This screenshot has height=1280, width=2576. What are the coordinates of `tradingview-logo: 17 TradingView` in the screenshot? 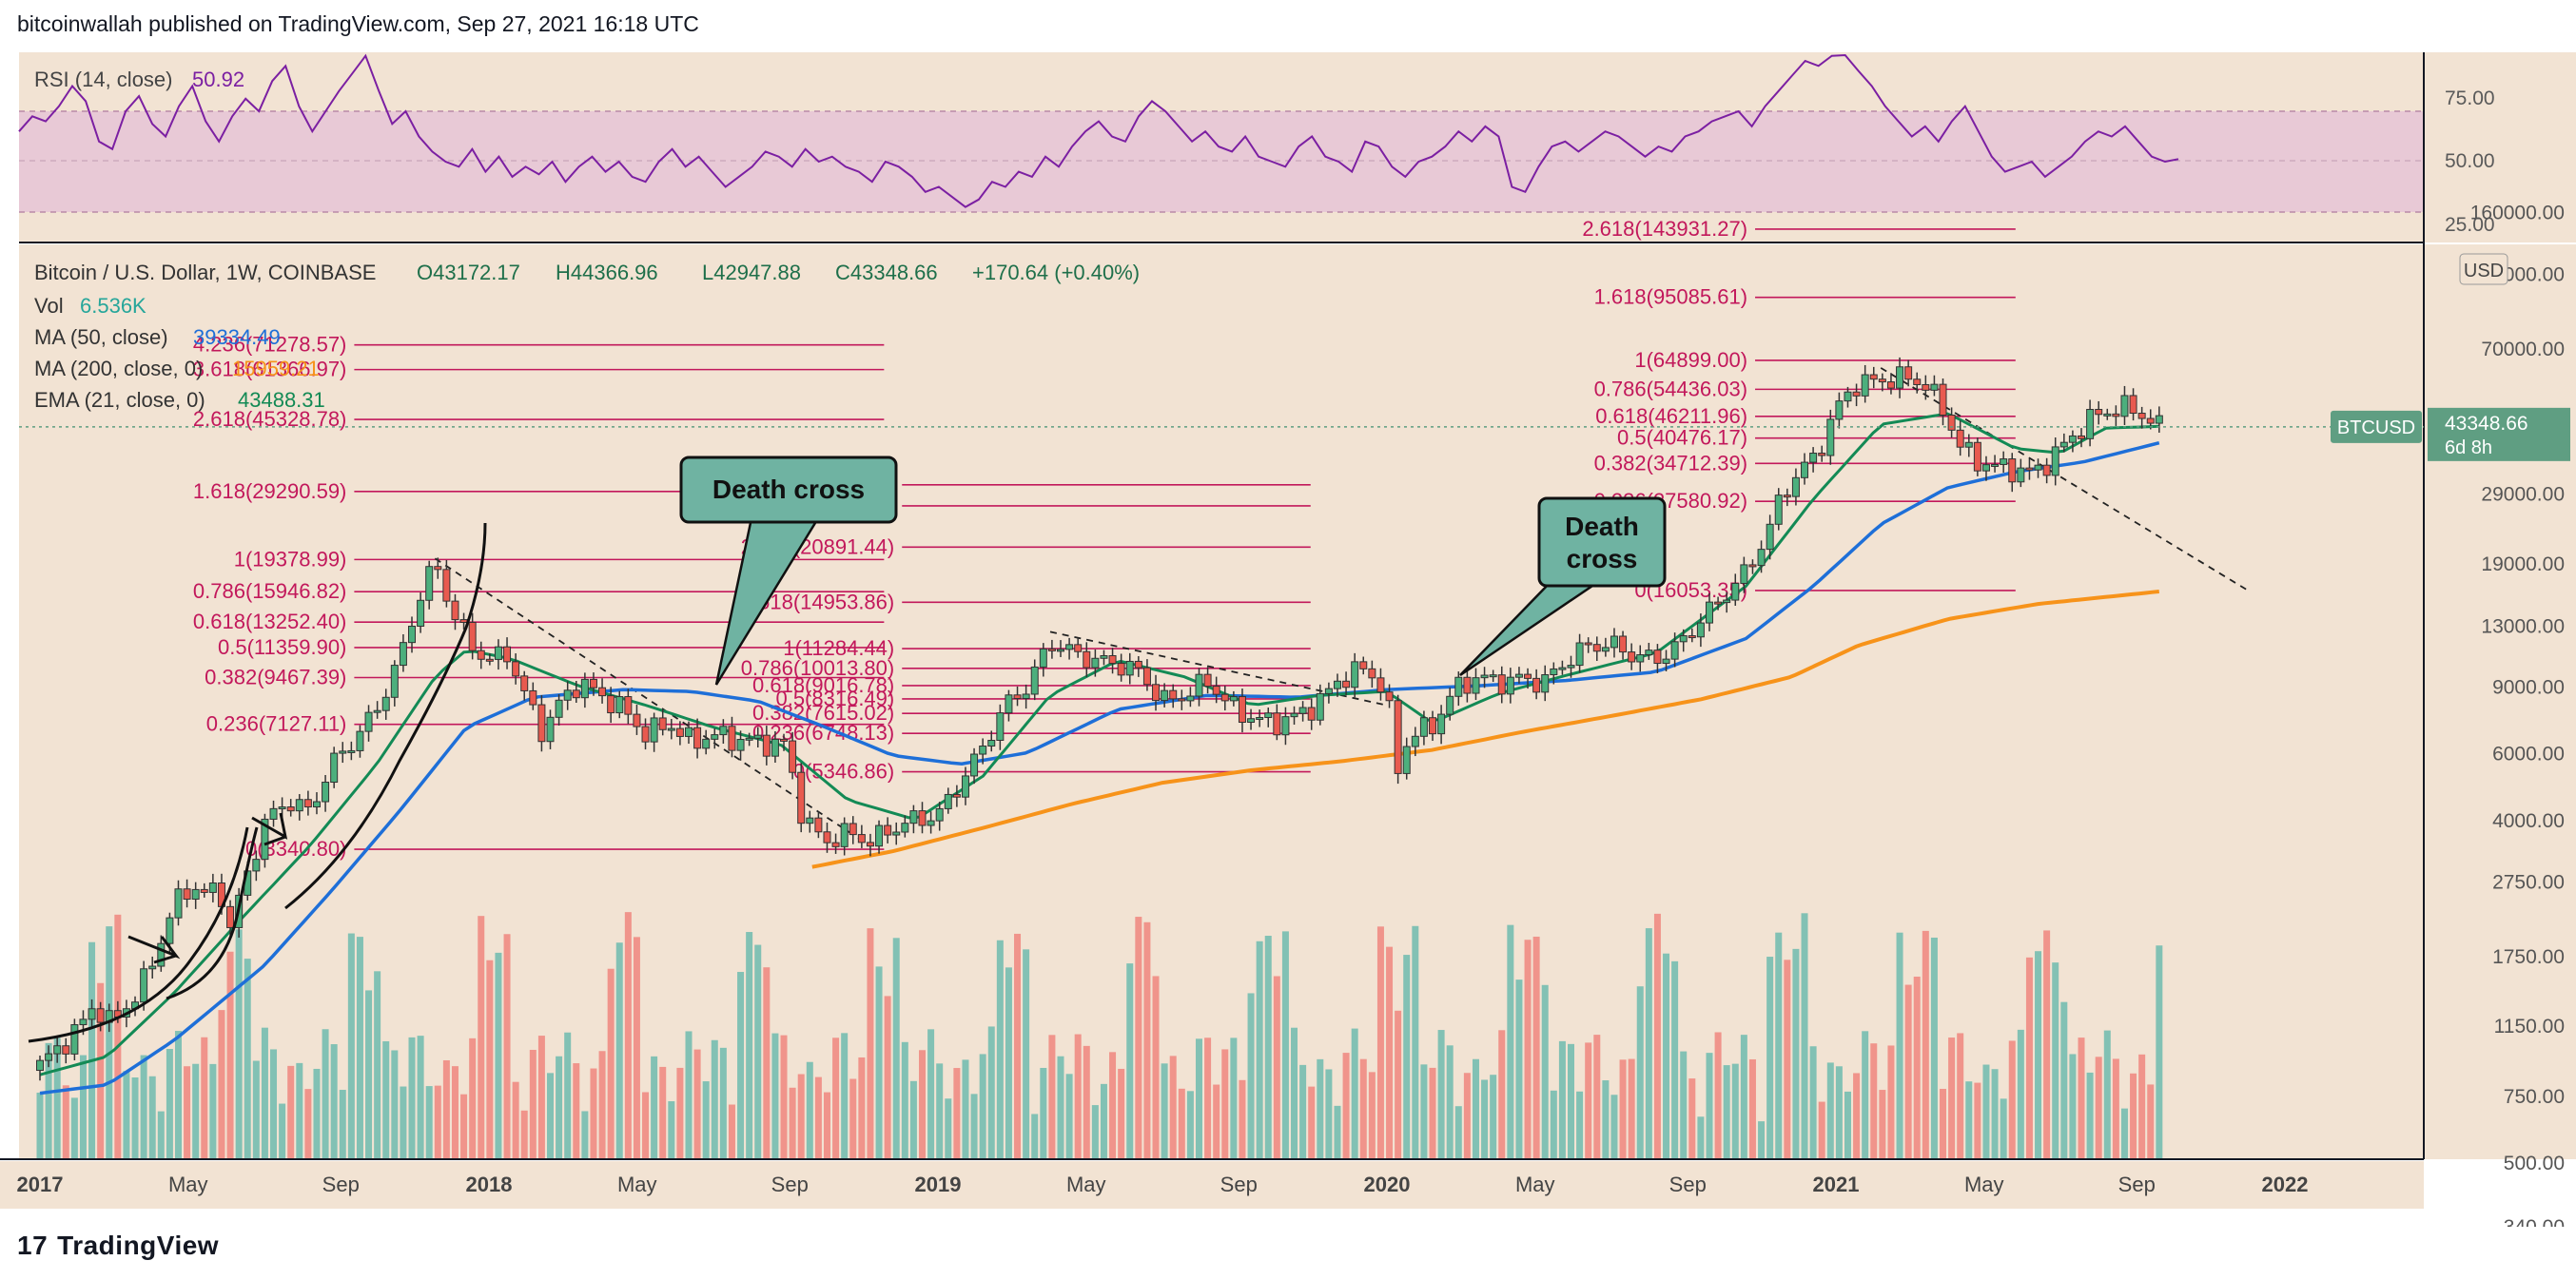 It's located at (118, 1246).